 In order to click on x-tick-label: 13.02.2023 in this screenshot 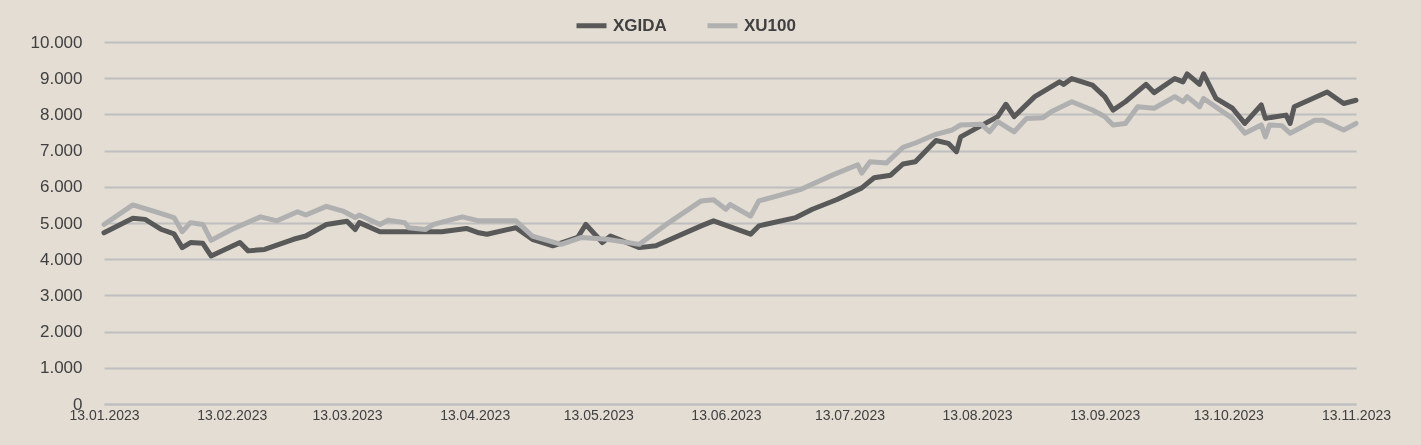, I will do `click(232, 414)`.